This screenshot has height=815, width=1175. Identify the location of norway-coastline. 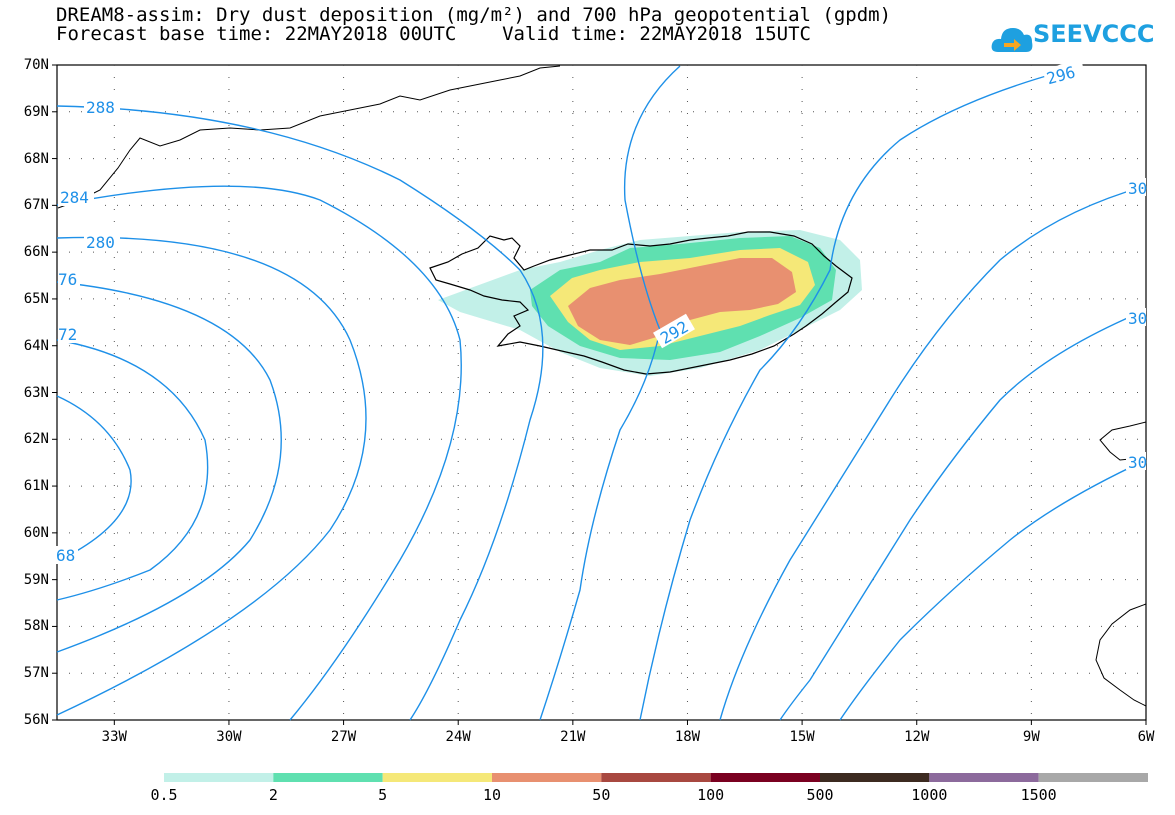
(1123, 441).